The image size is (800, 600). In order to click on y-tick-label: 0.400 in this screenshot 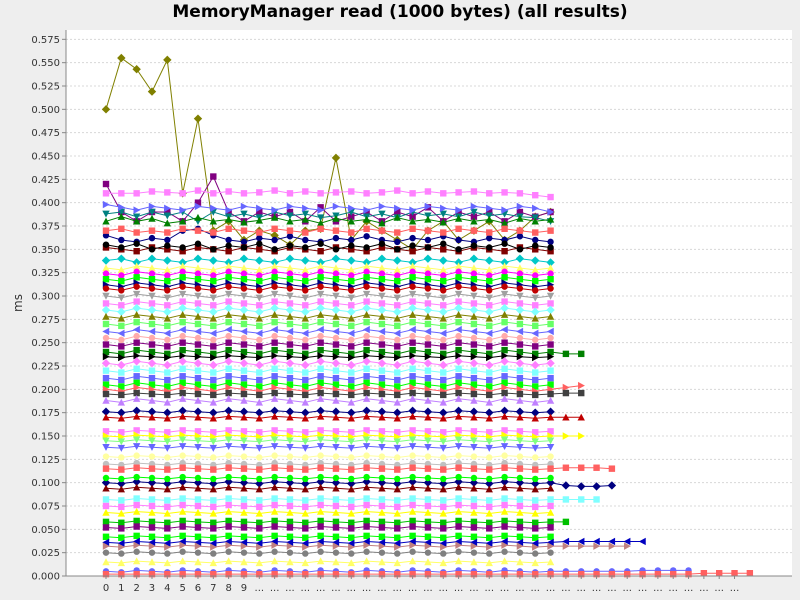, I will do `click(45, 203)`.